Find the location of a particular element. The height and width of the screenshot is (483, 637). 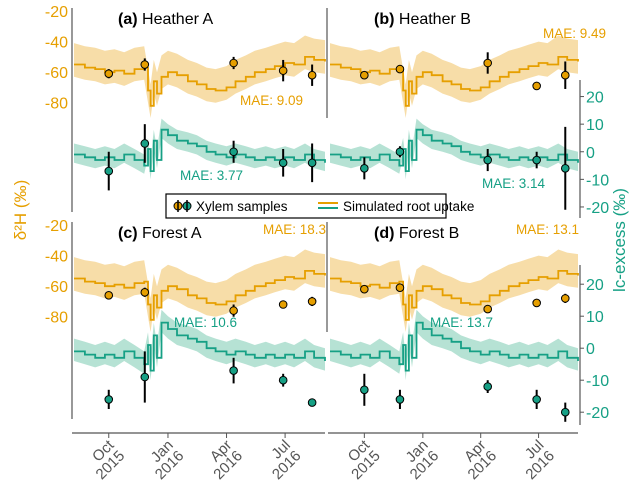

panel-name: Forest B is located at coordinates (426, 233).